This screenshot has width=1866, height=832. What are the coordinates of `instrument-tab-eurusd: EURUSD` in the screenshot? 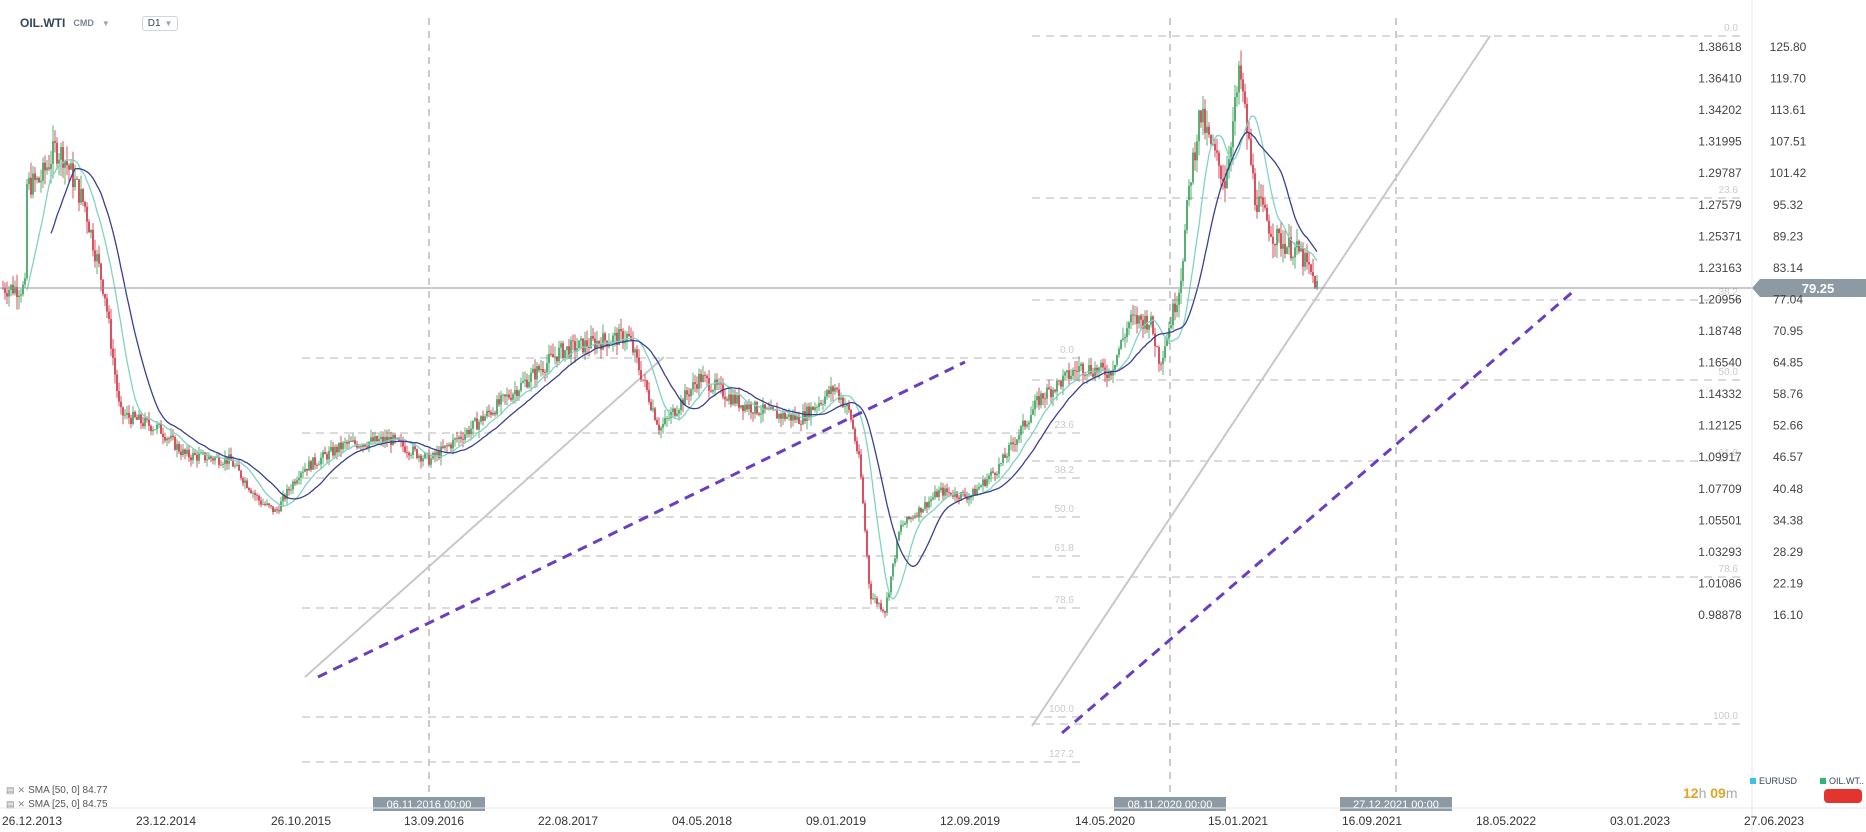 It's located at (1773, 781).